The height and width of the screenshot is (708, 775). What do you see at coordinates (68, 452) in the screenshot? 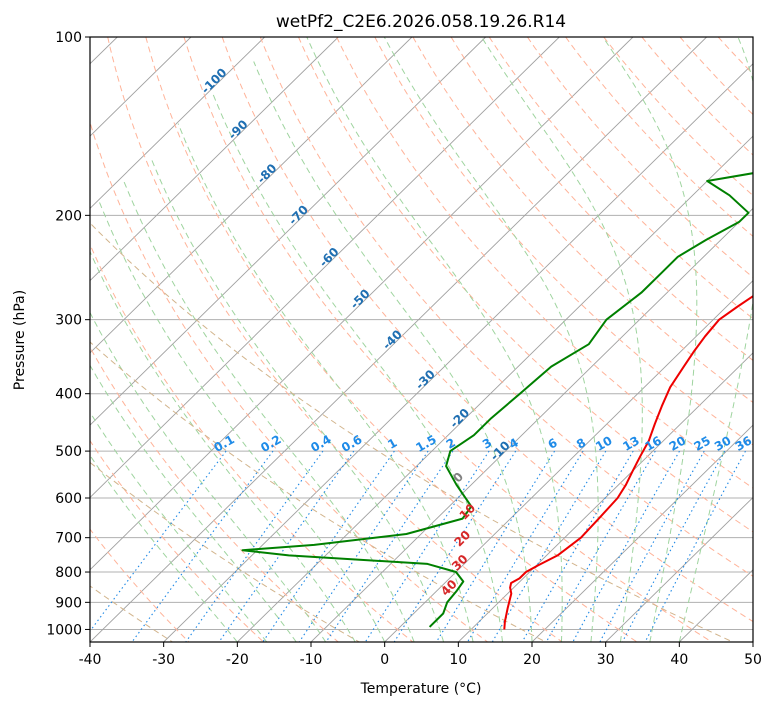
I see `y-tick-label: 500` at bounding box center [68, 452].